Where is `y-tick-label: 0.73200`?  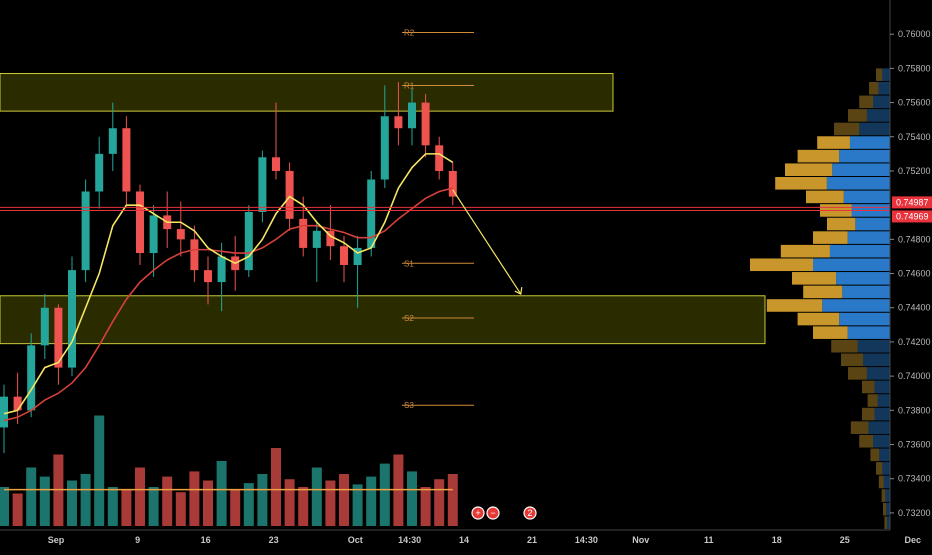 y-tick-label: 0.73200 is located at coordinates (914, 513).